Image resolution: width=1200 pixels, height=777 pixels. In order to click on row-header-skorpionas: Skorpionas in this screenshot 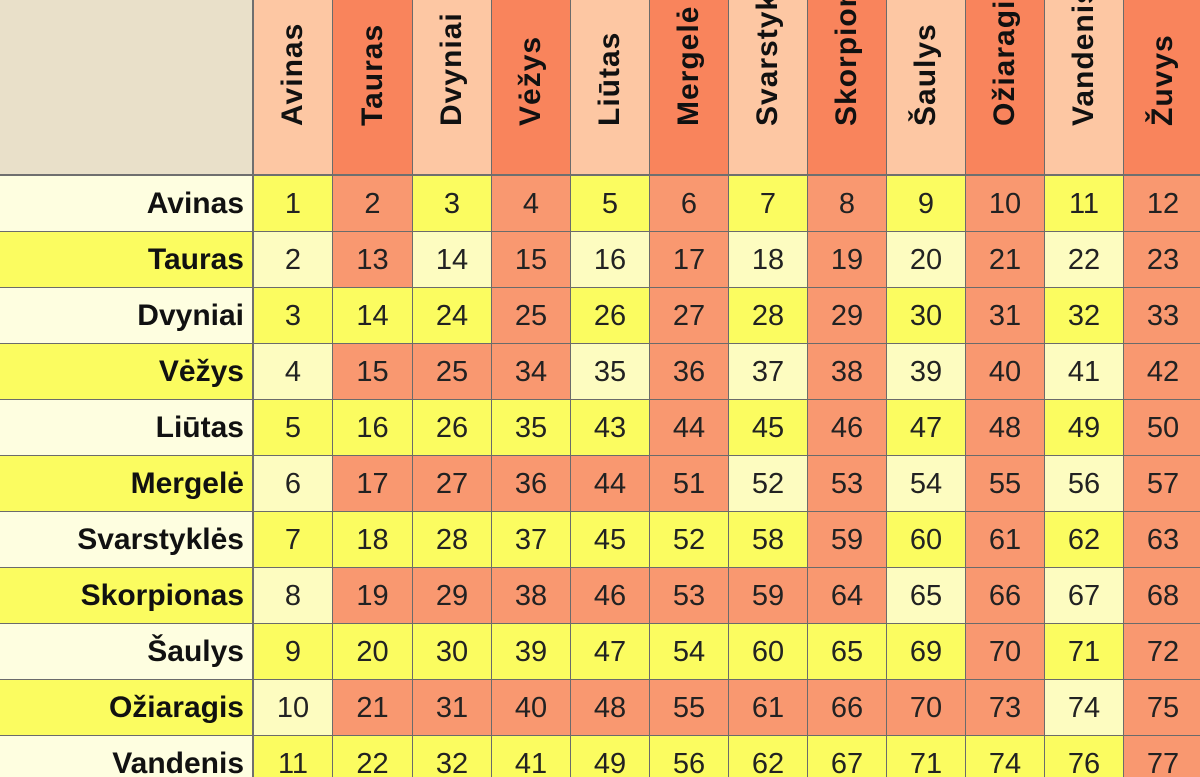, I will do `click(127, 596)`.